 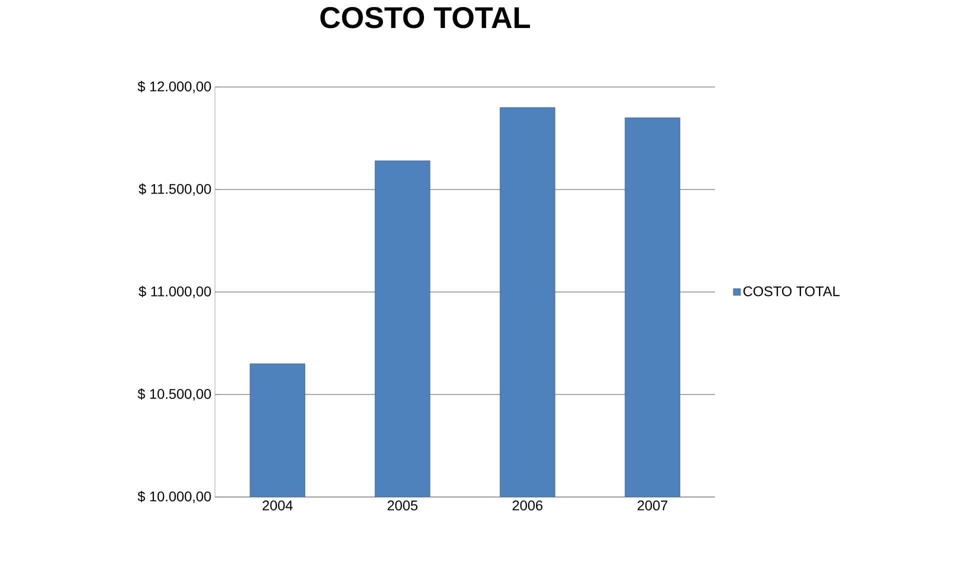 I want to click on y-tick-label: $ 11.500,00, so click(x=174, y=189).